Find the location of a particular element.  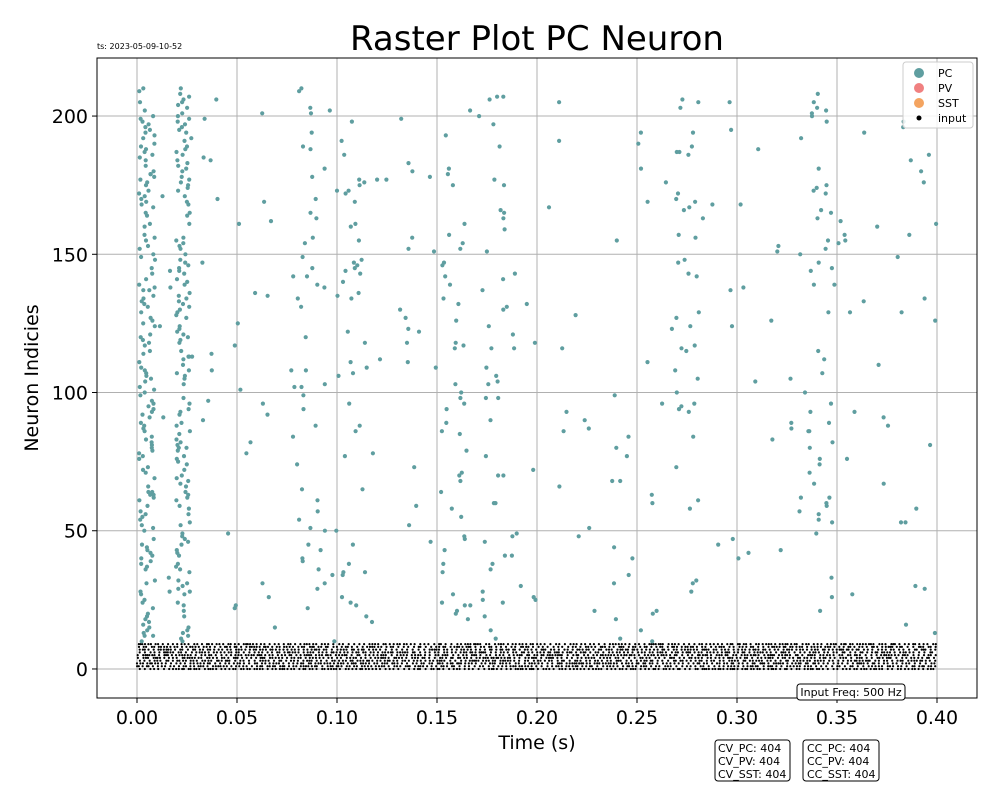

x-axis-label: Time (s) is located at coordinates (536, 743).